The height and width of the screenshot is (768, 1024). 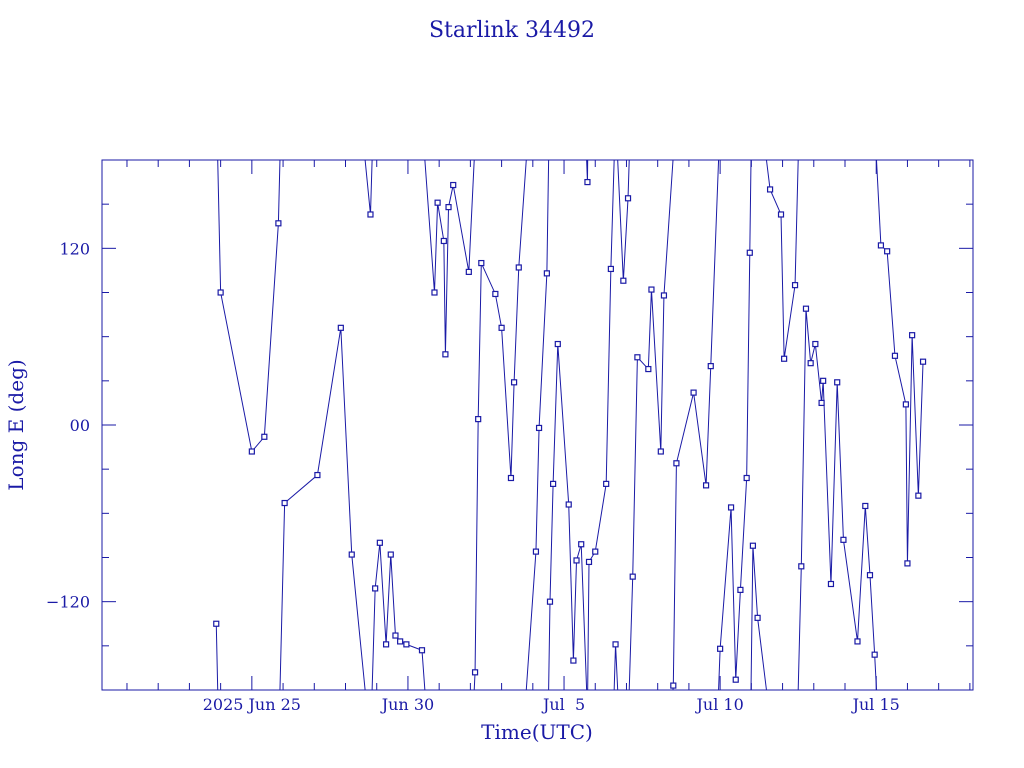 I want to click on y-tick-label: −120, so click(x=68, y=602).